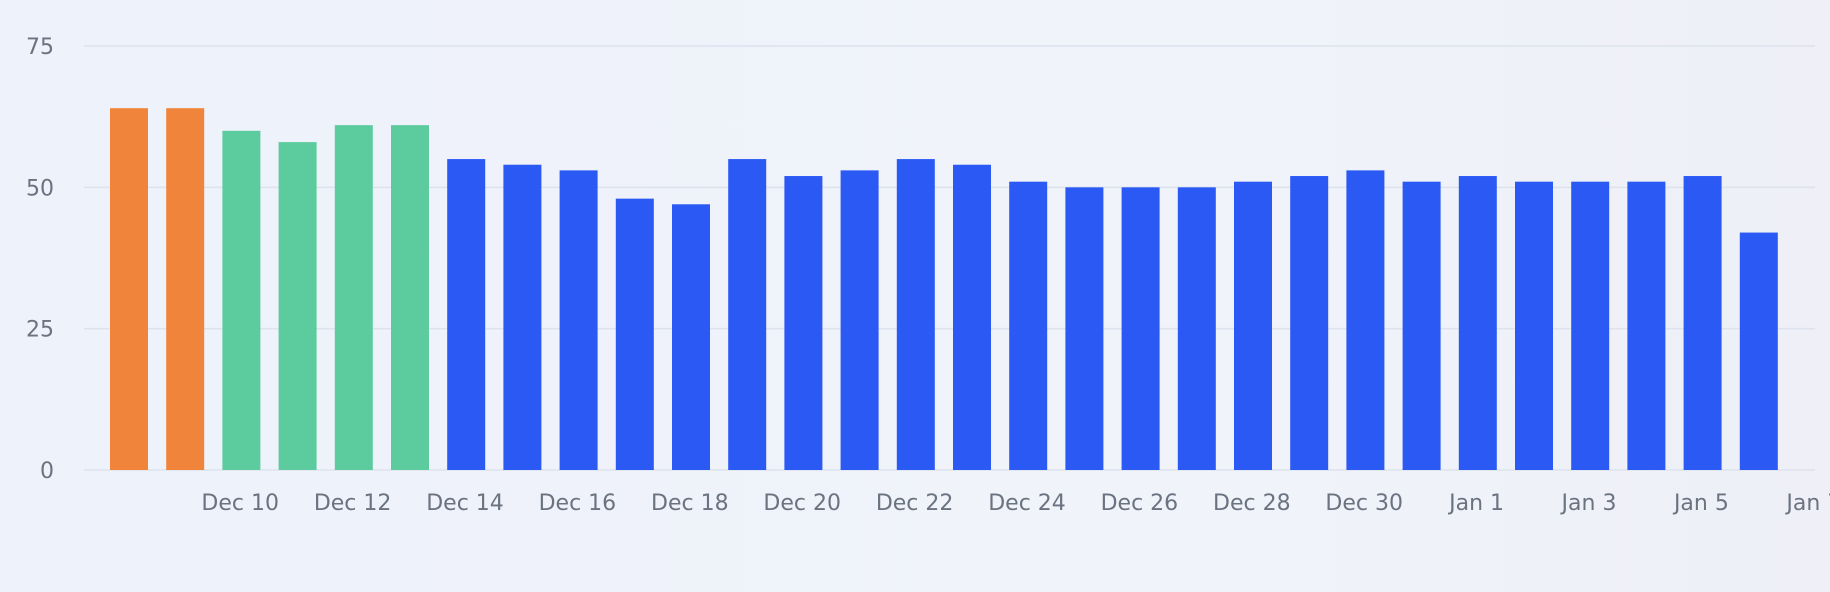 The height and width of the screenshot is (592, 1830). Describe the element at coordinates (690, 503) in the screenshot. I see `x-tick-label: Dec 18` at that location.